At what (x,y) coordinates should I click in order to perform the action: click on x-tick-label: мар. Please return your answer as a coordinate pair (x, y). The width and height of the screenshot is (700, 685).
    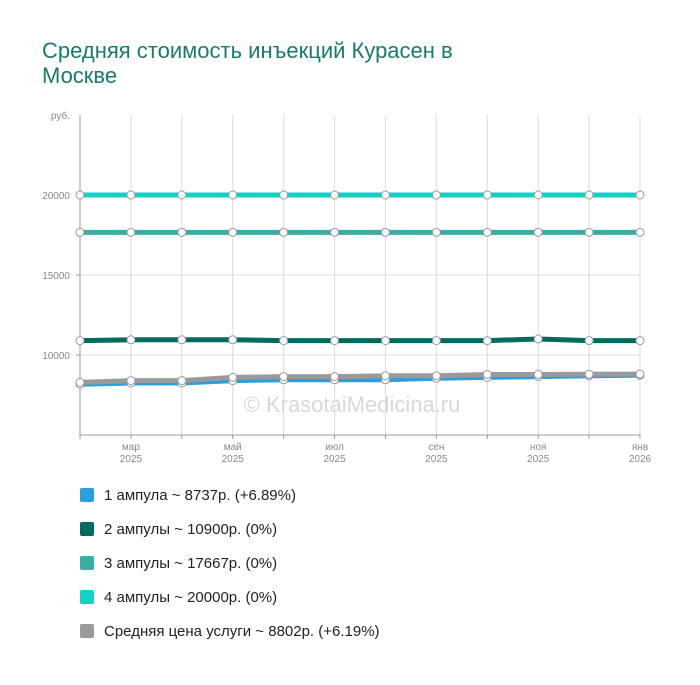
    Looking at the image, I should click on (131, 447).